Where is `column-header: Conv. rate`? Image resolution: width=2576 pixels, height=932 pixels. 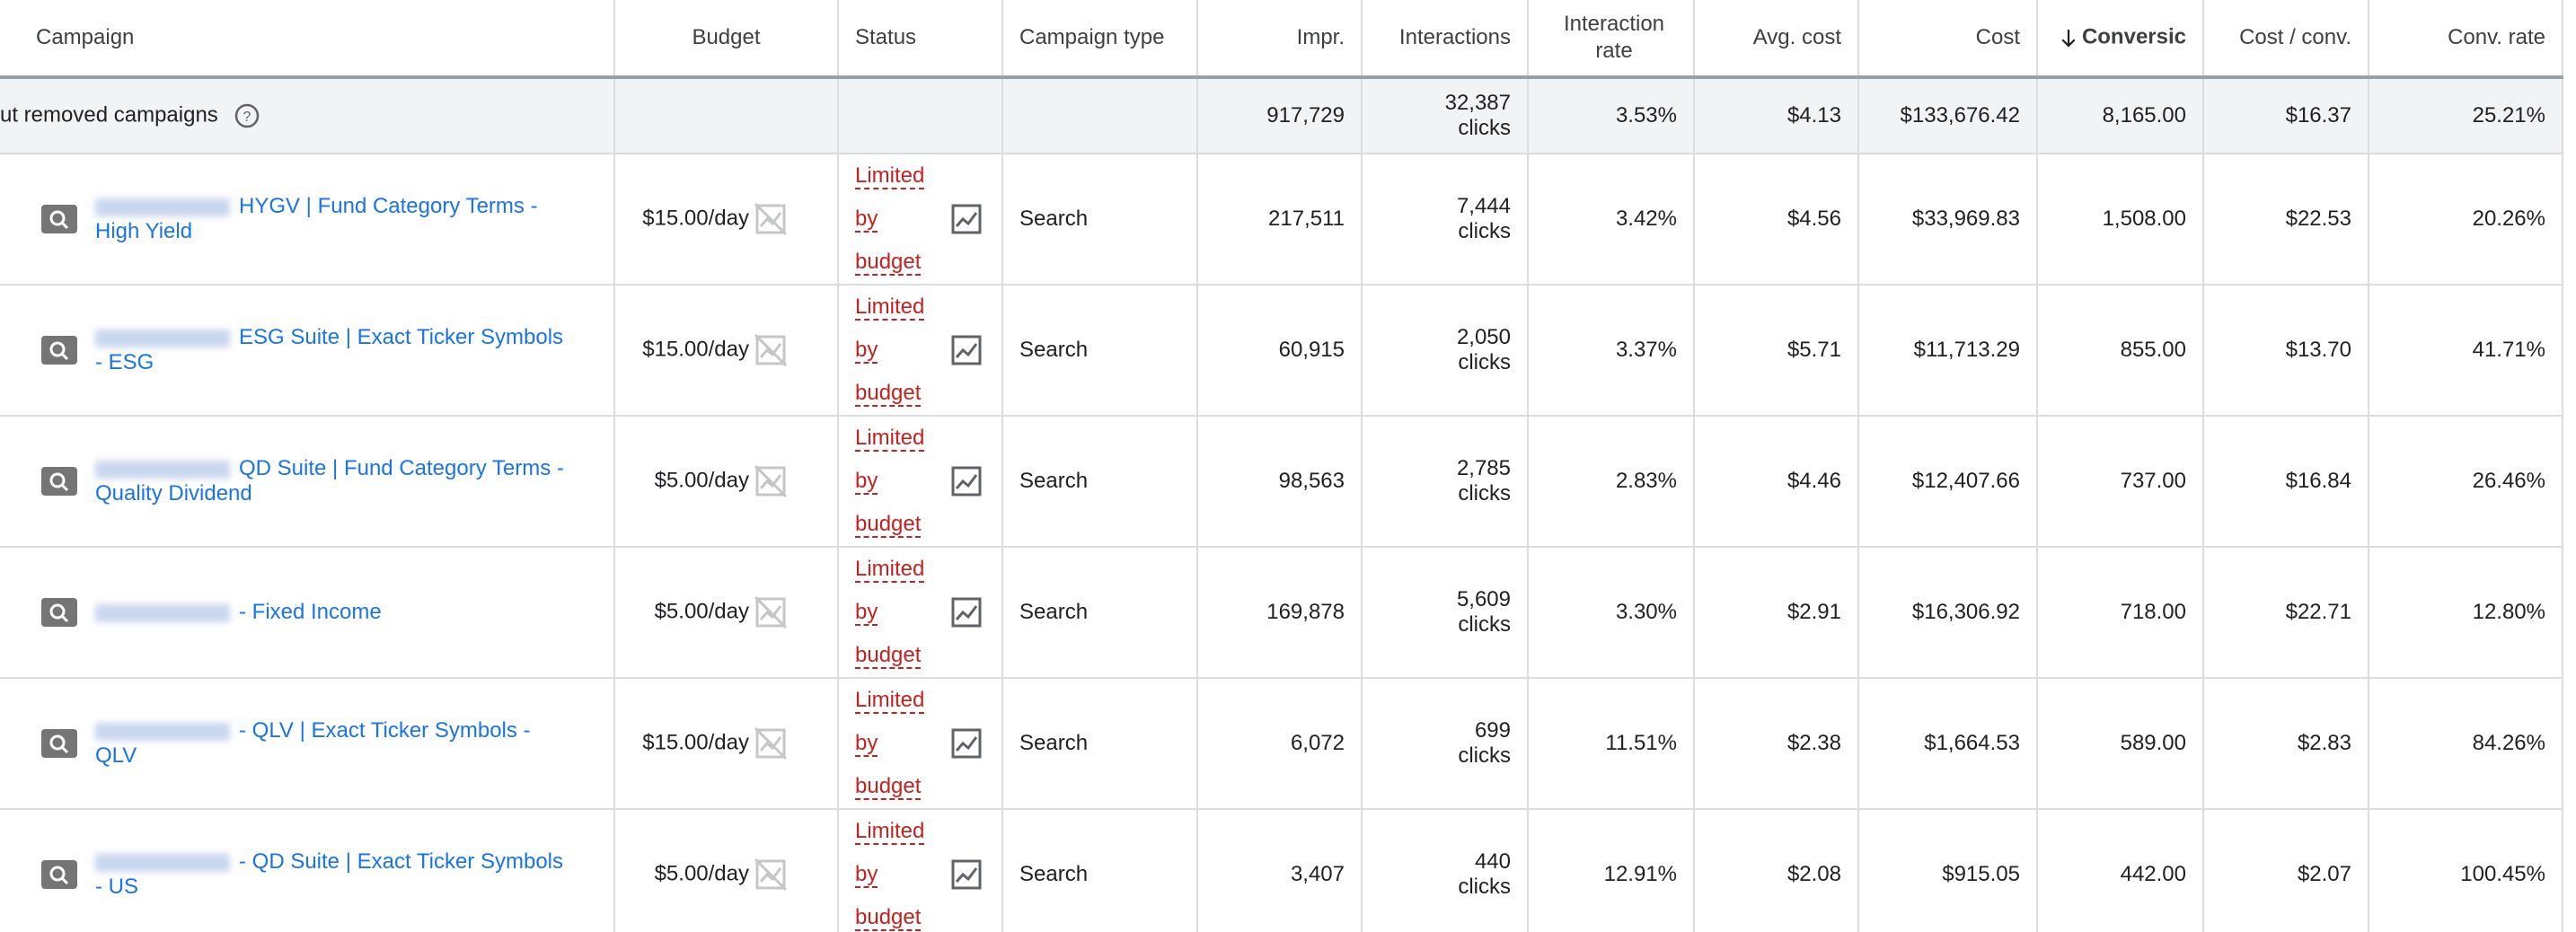
column-header: Conv. rate is located at coordinates (2466, 39).